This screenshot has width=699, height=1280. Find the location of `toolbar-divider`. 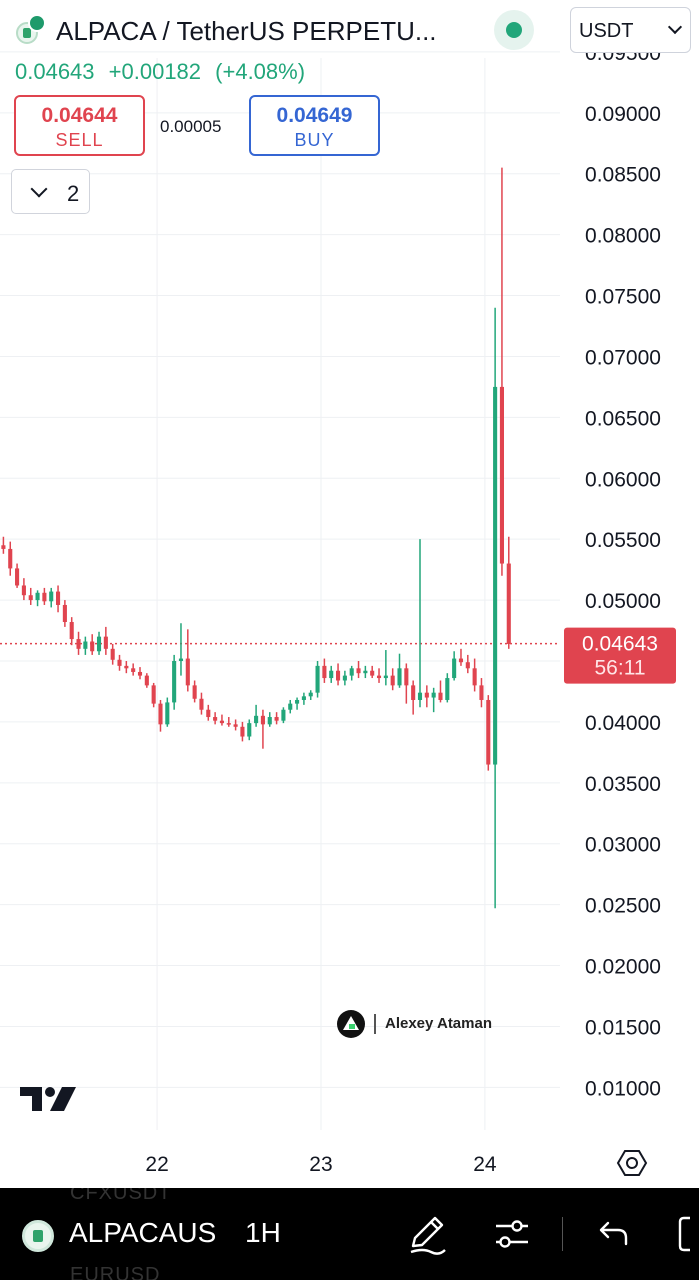

toolbar-divider is located at coordinates (562, 1234).